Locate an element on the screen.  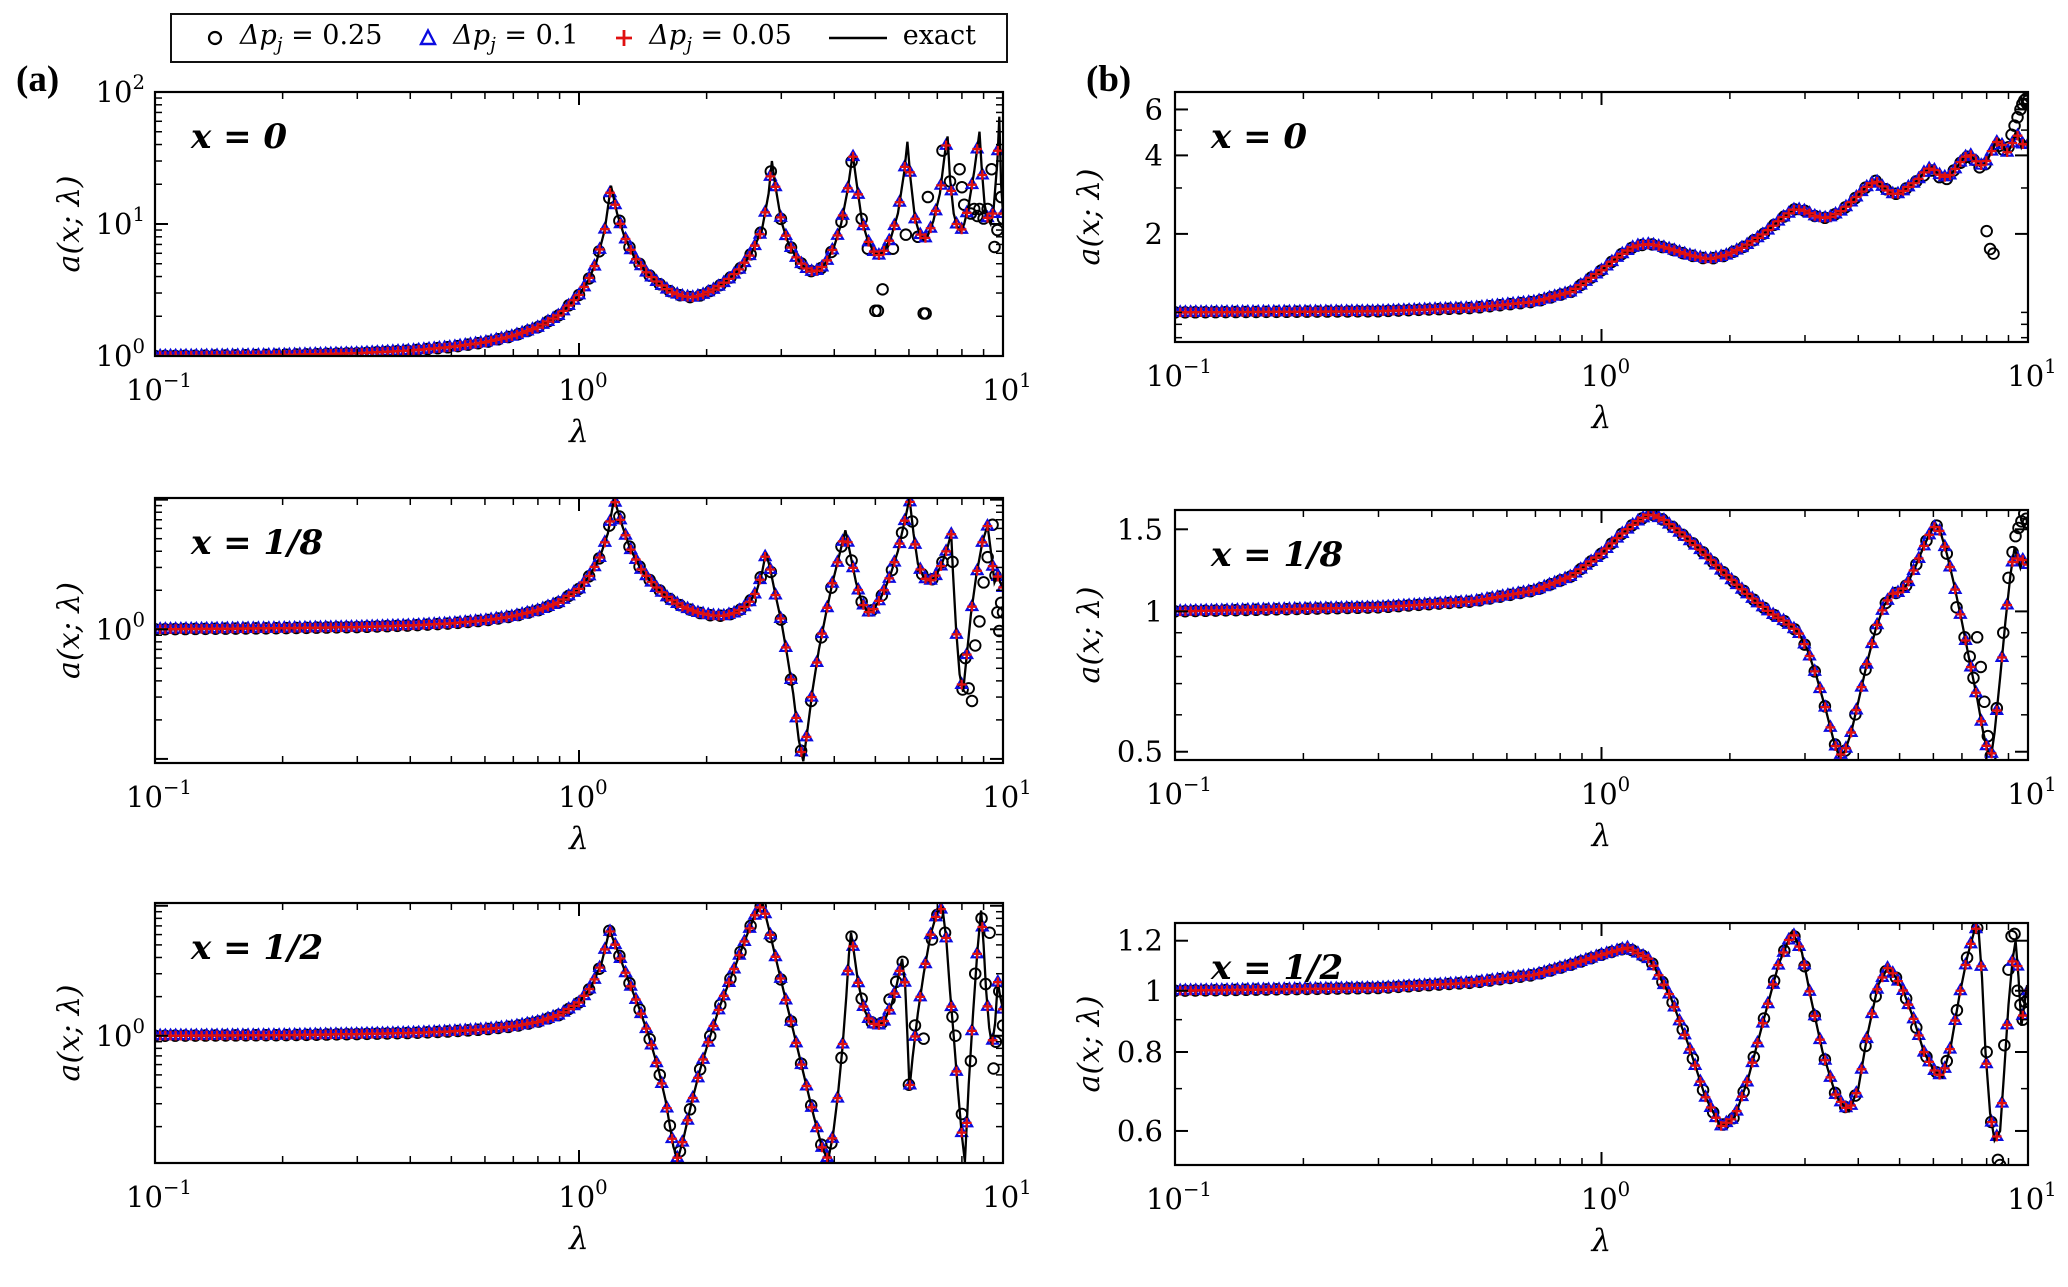
triangle-marker-icon is located at coordinates (428, 36).